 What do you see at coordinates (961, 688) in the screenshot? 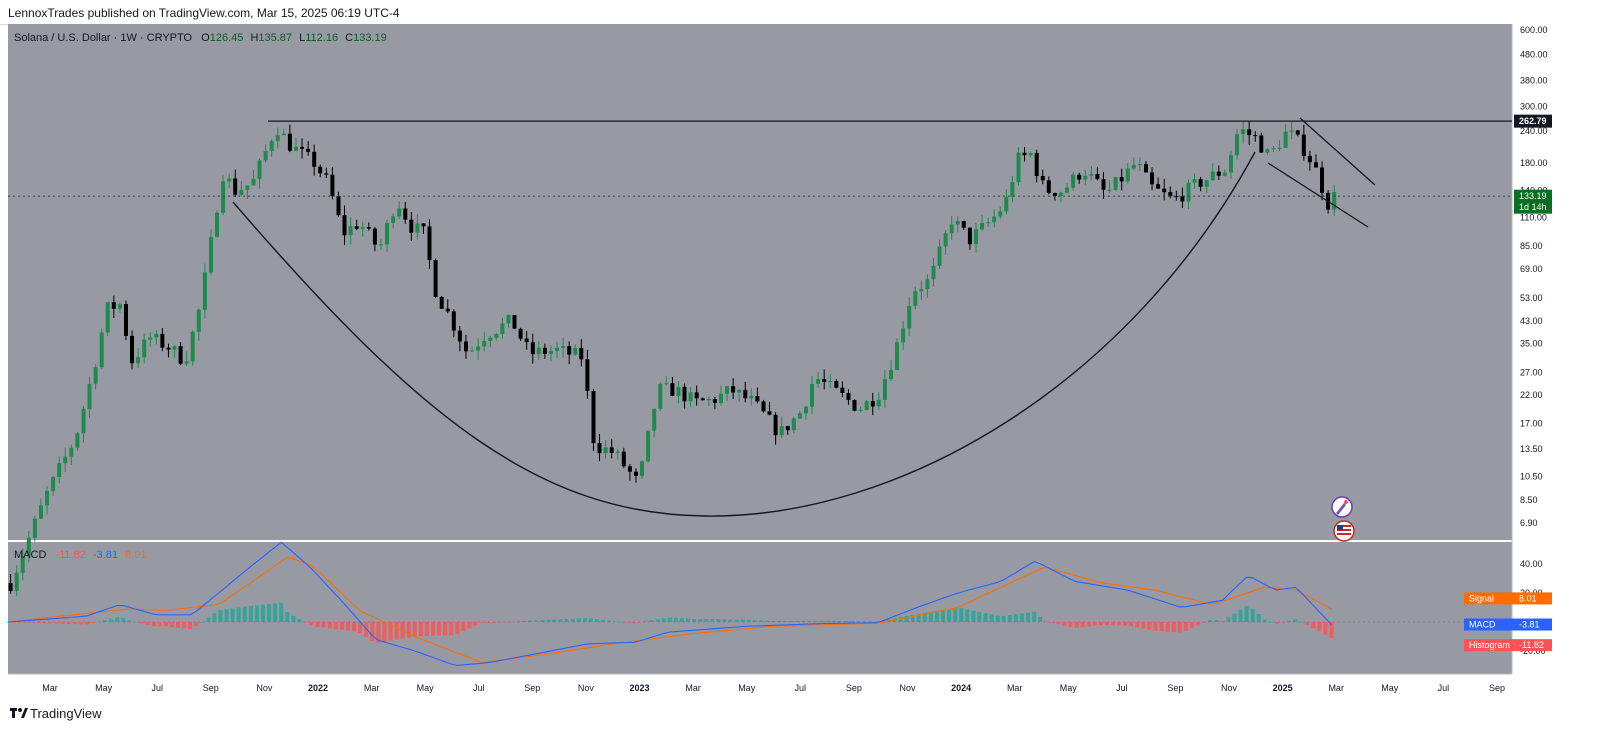
I see `time-tick-label: 2024` at bounding box center [961, 688].